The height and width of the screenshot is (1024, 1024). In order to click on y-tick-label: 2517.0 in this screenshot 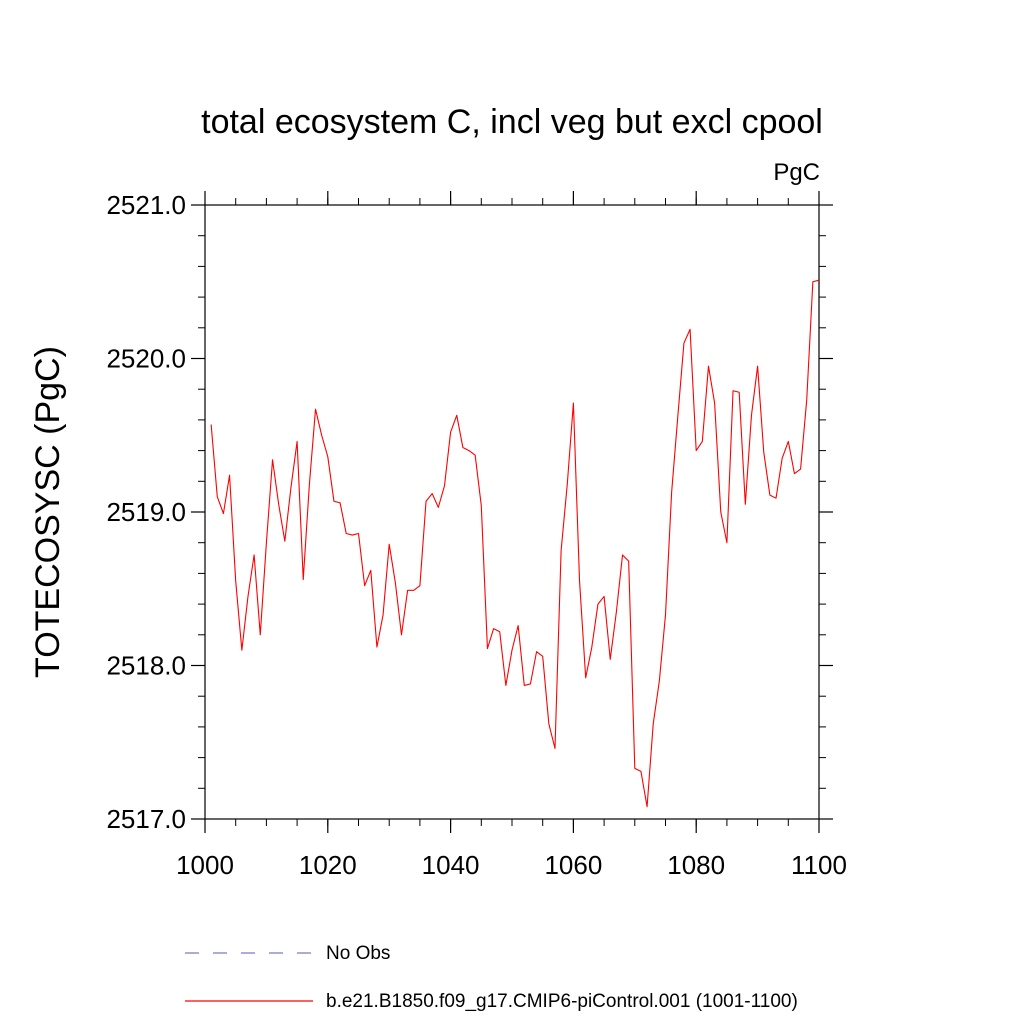, I will do `click(146, 819)`.